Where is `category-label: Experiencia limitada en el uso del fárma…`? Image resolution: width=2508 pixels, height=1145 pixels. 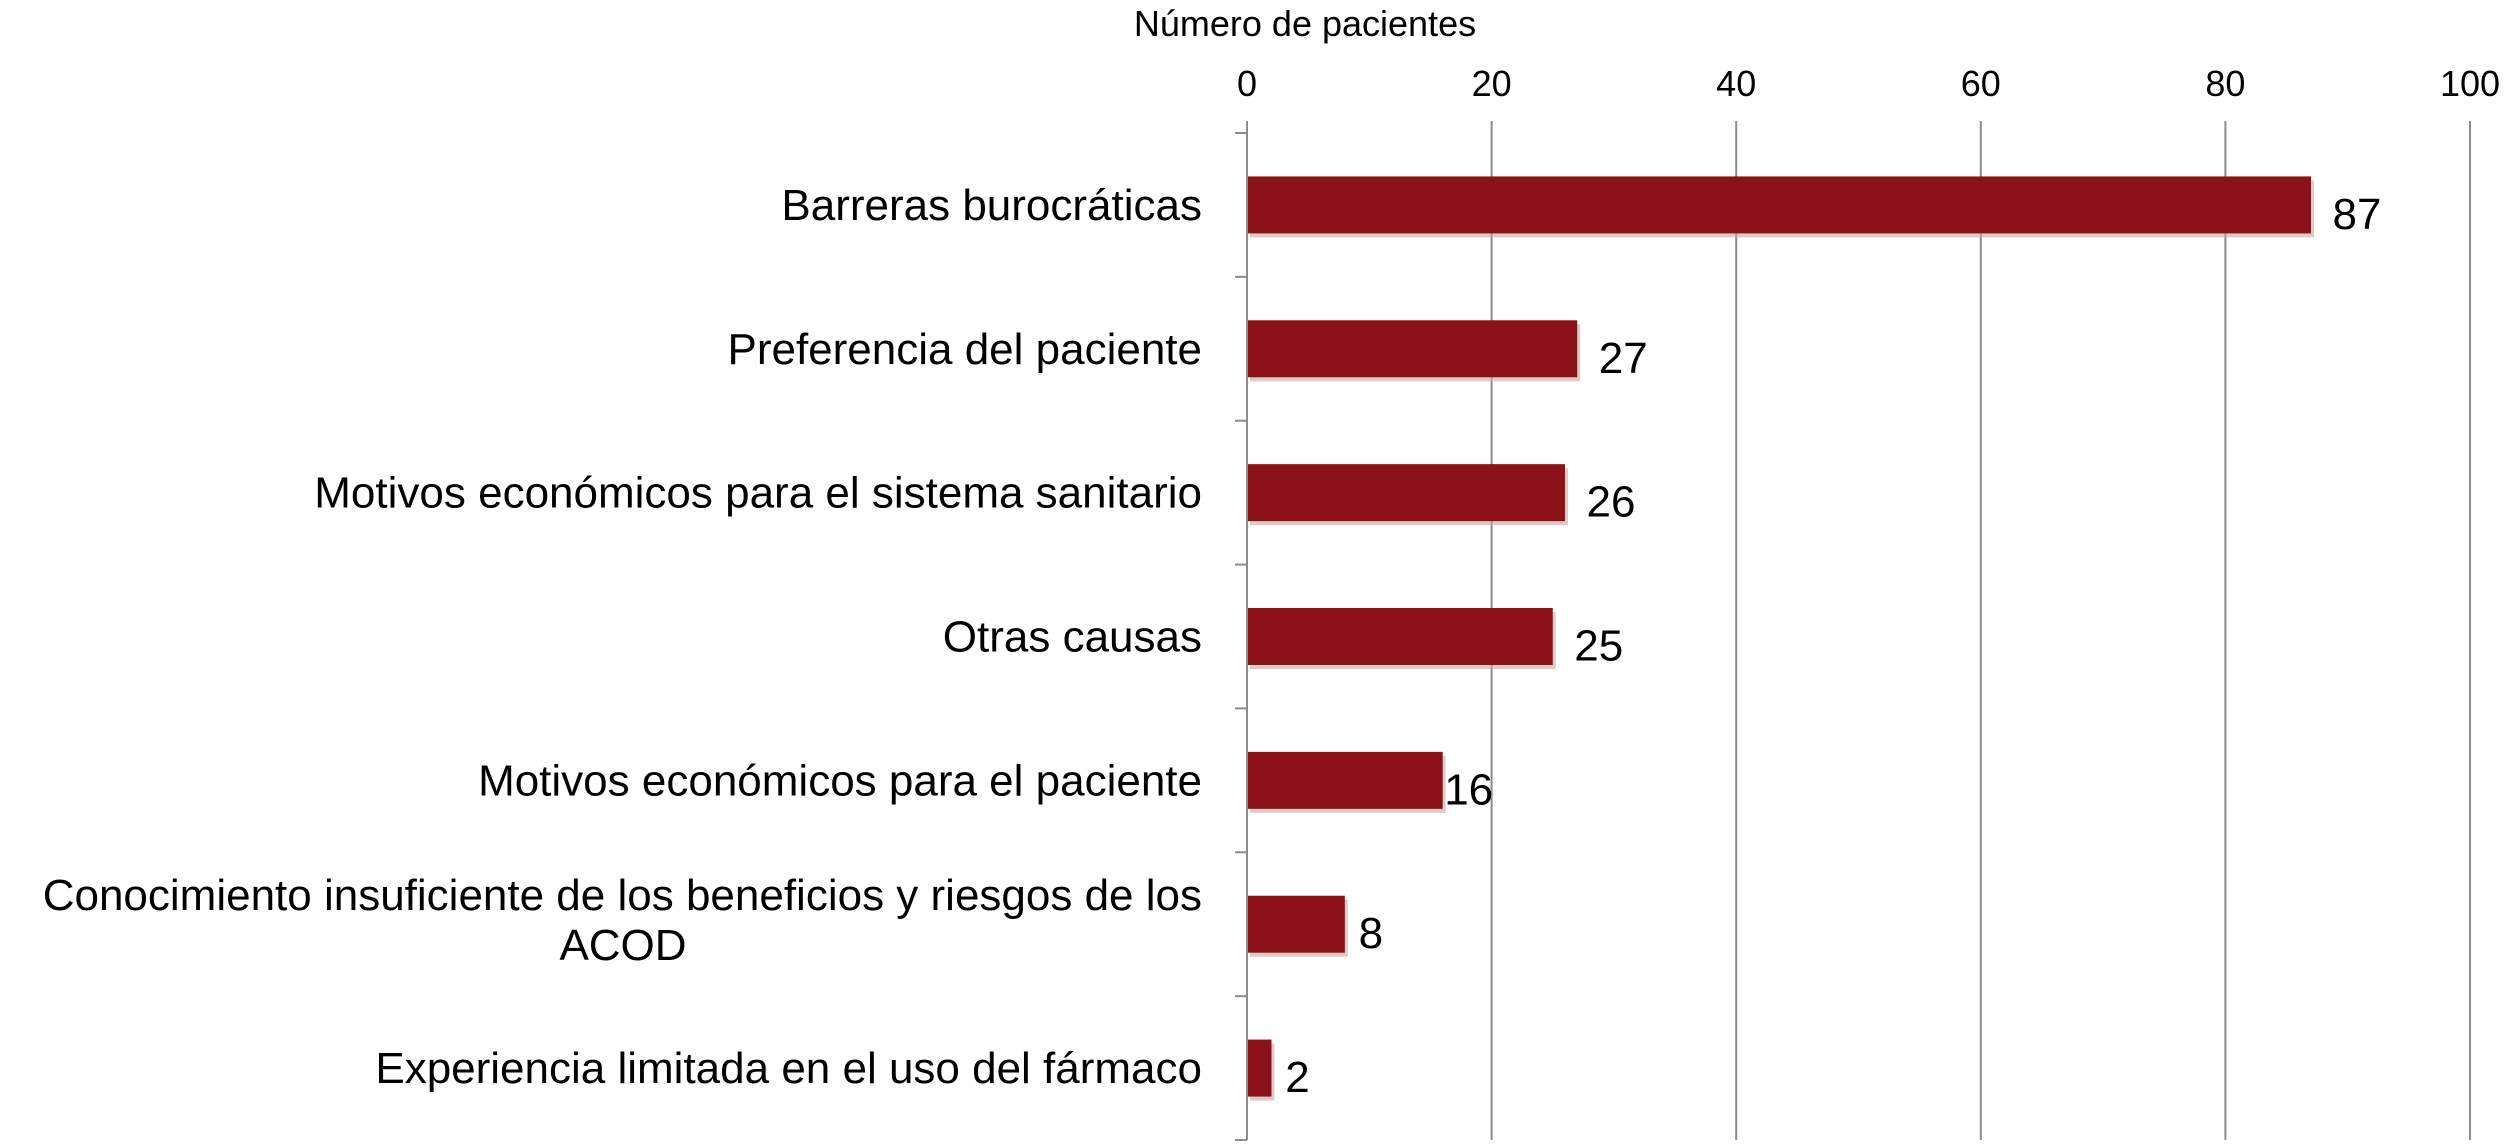
category-label: Experiencia limitada en el uso del fárma… is located at coordinates (788, 1068).